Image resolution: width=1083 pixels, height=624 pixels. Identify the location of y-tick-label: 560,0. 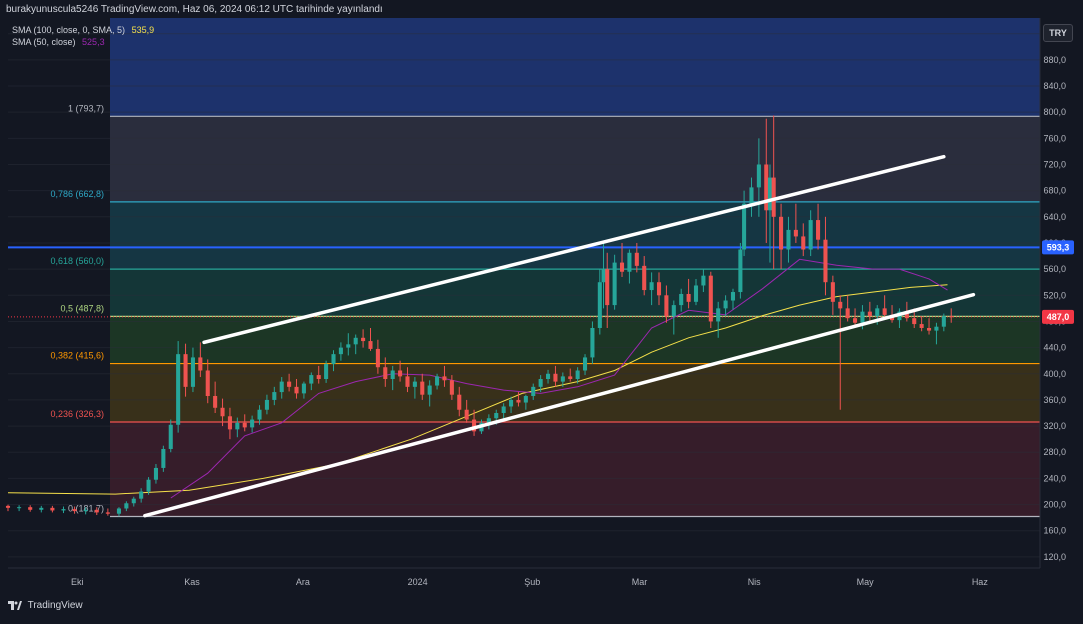
(1054, 269).